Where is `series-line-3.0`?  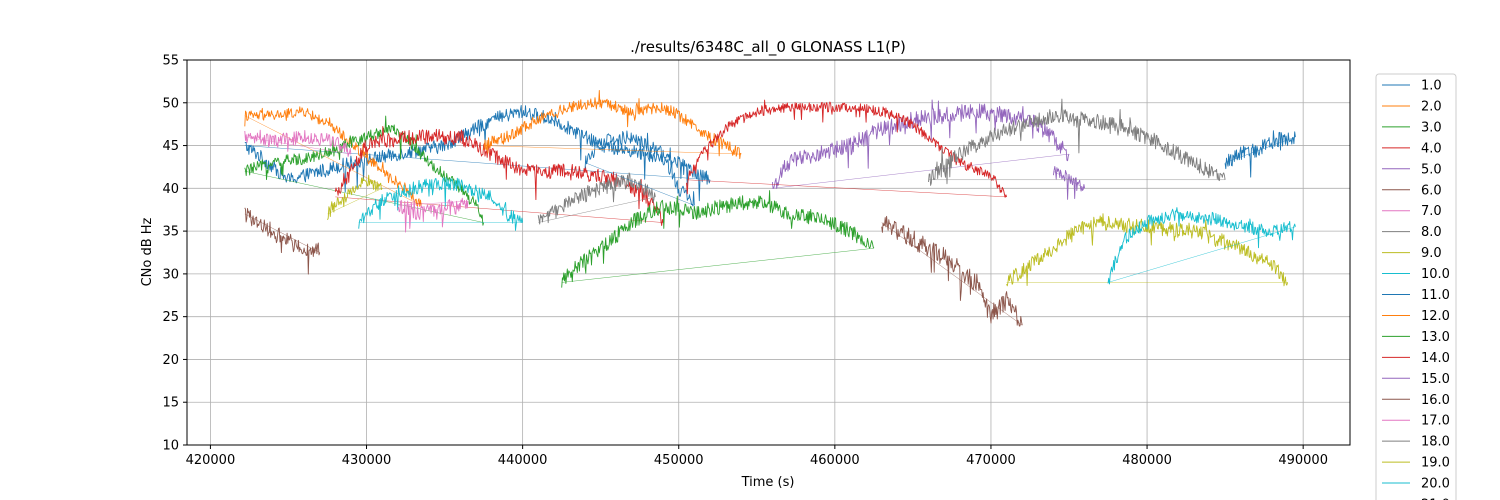 series-line-3.0 is located at coordinates (364, 170).